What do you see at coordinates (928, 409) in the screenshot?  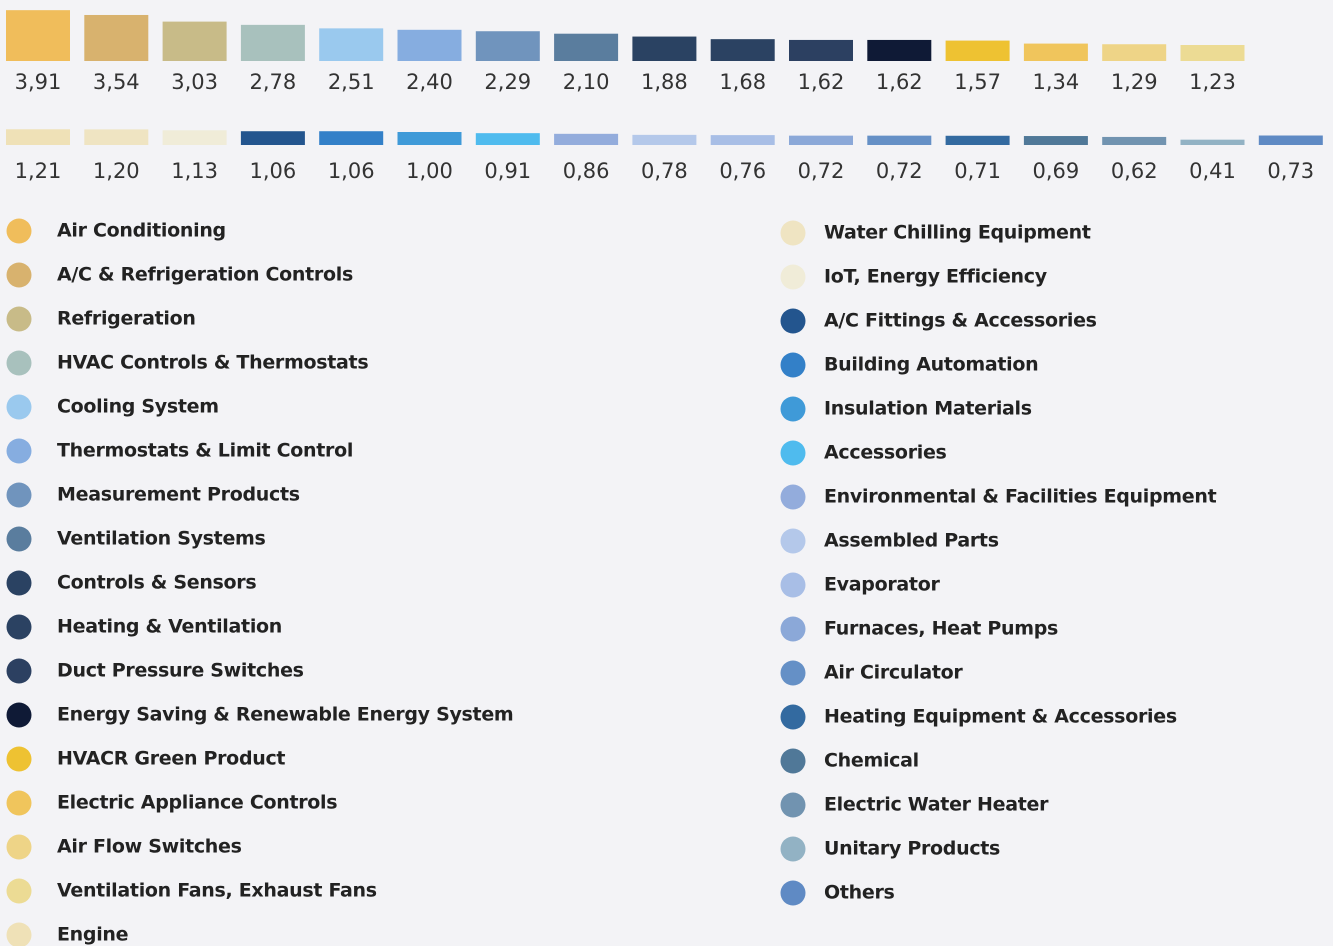 I see `legend-label: Insulation Materials` at bounding box center [928, 409].